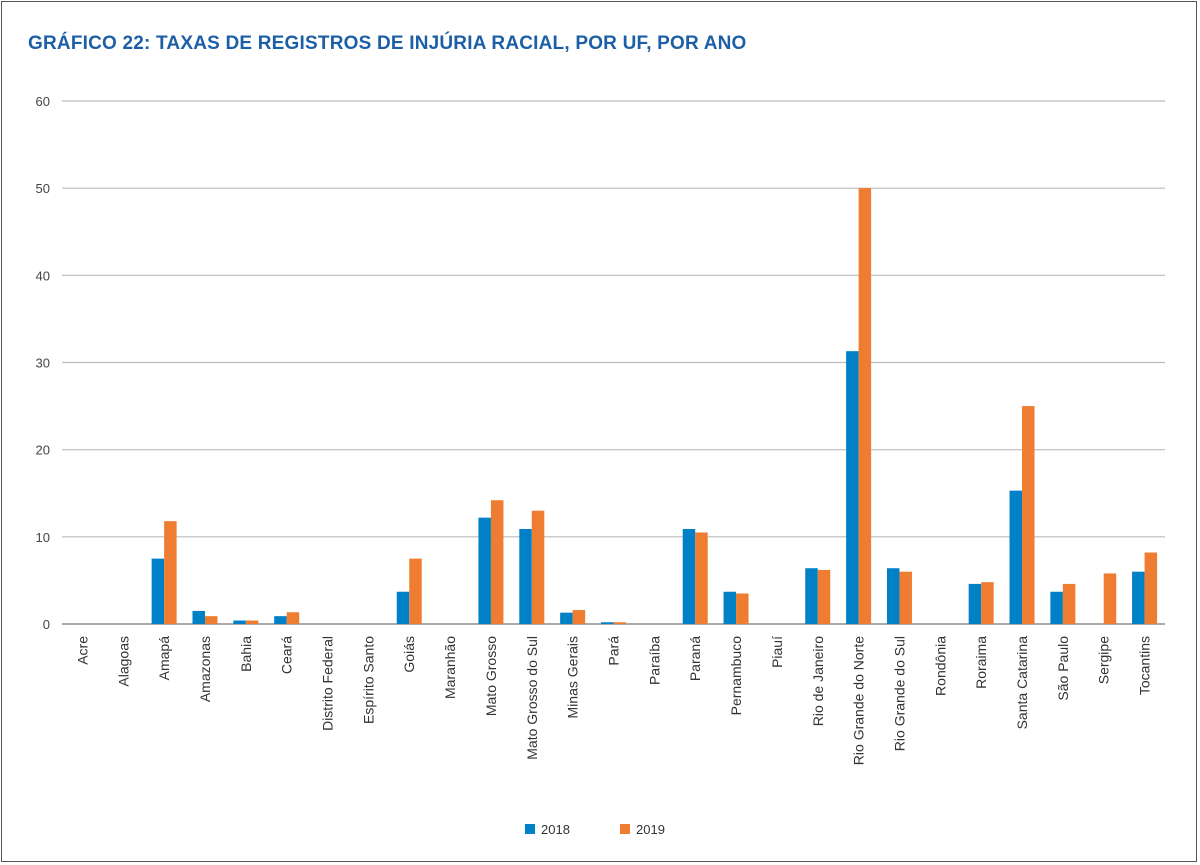 The width and height of the screenshot is (1200, 865). What do you see at coordinates (43, 188) in the screenshot?
I see `y-tick-label: 50` at bounding box center [43, 188].